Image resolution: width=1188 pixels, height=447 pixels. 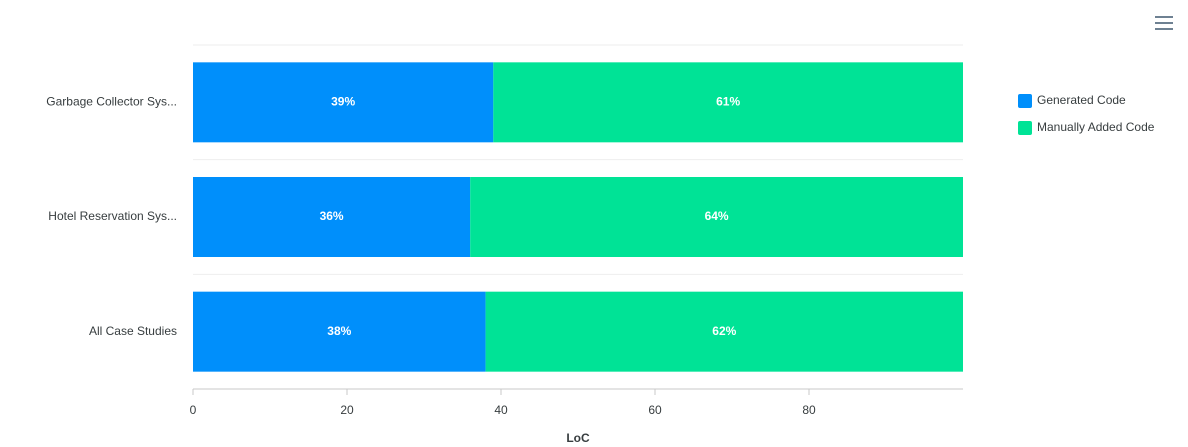 I want to click on x-tick-label: 40, so click(x=501, y=410).